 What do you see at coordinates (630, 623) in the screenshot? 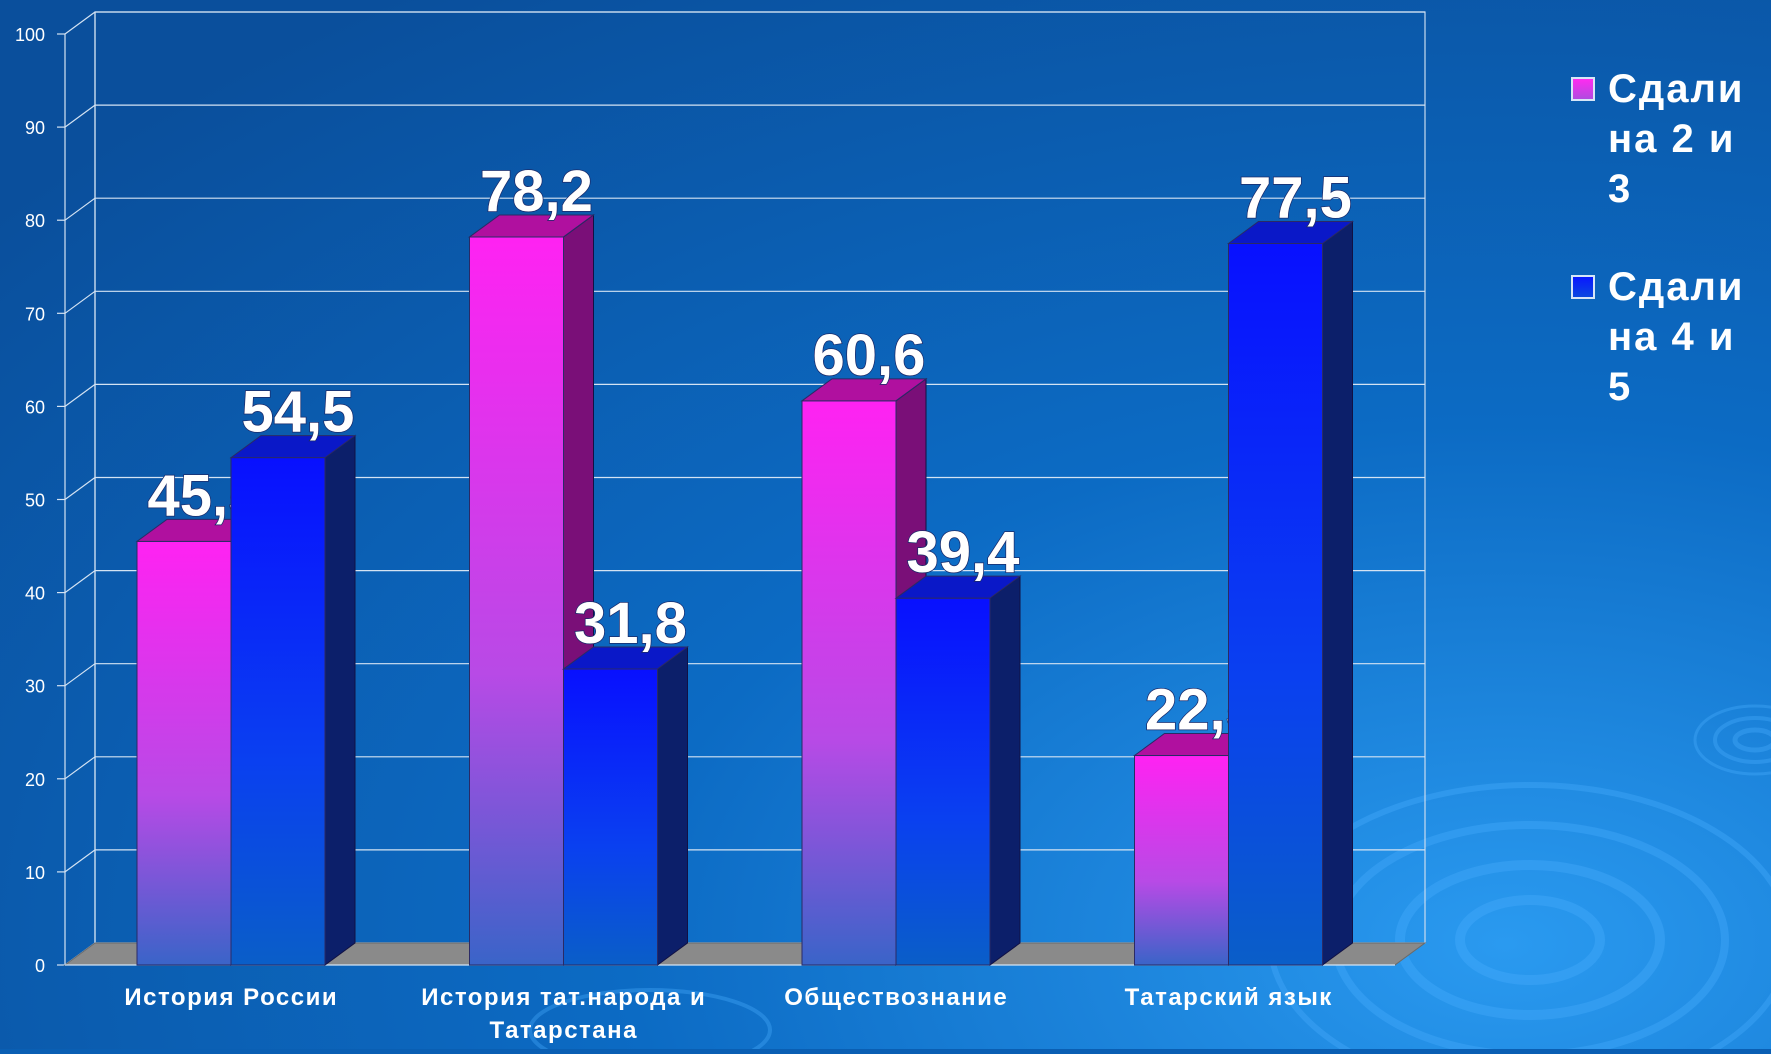
I see `data-label: 31,8` at bounding box center [630, 623].